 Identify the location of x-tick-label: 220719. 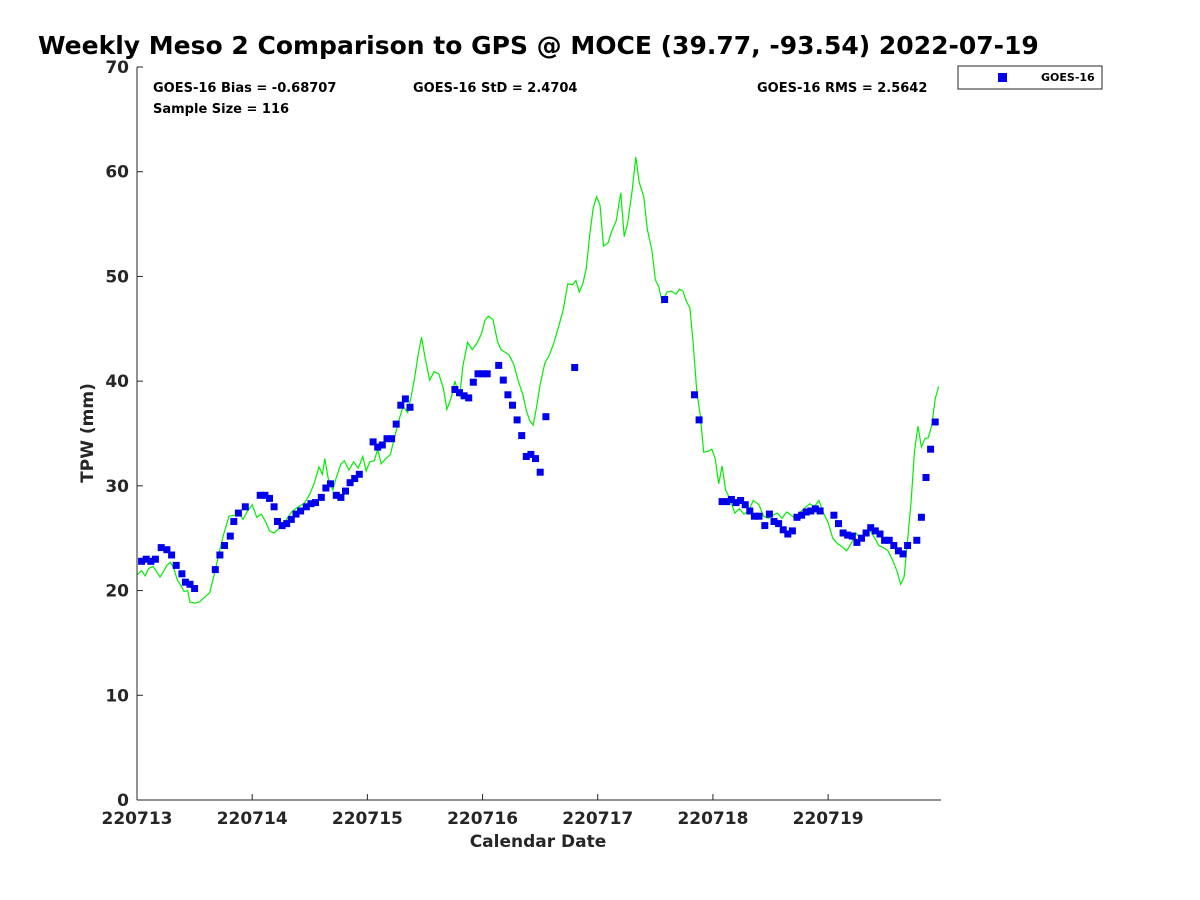
(828, 819).